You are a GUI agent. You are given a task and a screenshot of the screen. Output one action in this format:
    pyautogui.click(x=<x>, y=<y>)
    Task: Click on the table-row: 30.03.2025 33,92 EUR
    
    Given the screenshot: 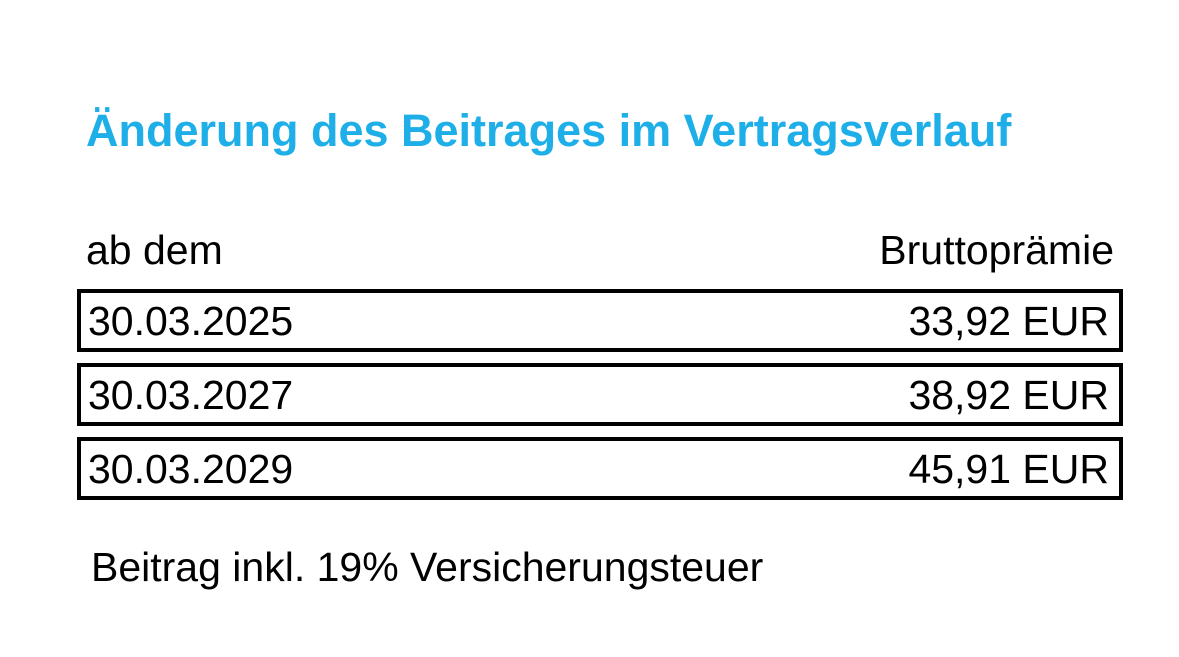 What is the action you would take?
    pyautogui.click(x=600, y=320)
    